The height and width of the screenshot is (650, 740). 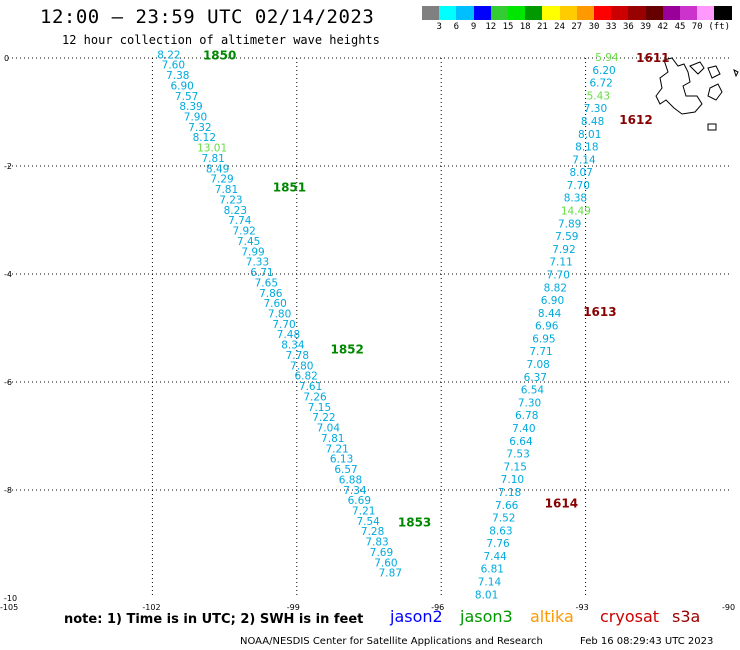 What do you see at coordinates (577, 27) in the screenshot?
I see `legend-label: 27` at bounding box center [577, 27].